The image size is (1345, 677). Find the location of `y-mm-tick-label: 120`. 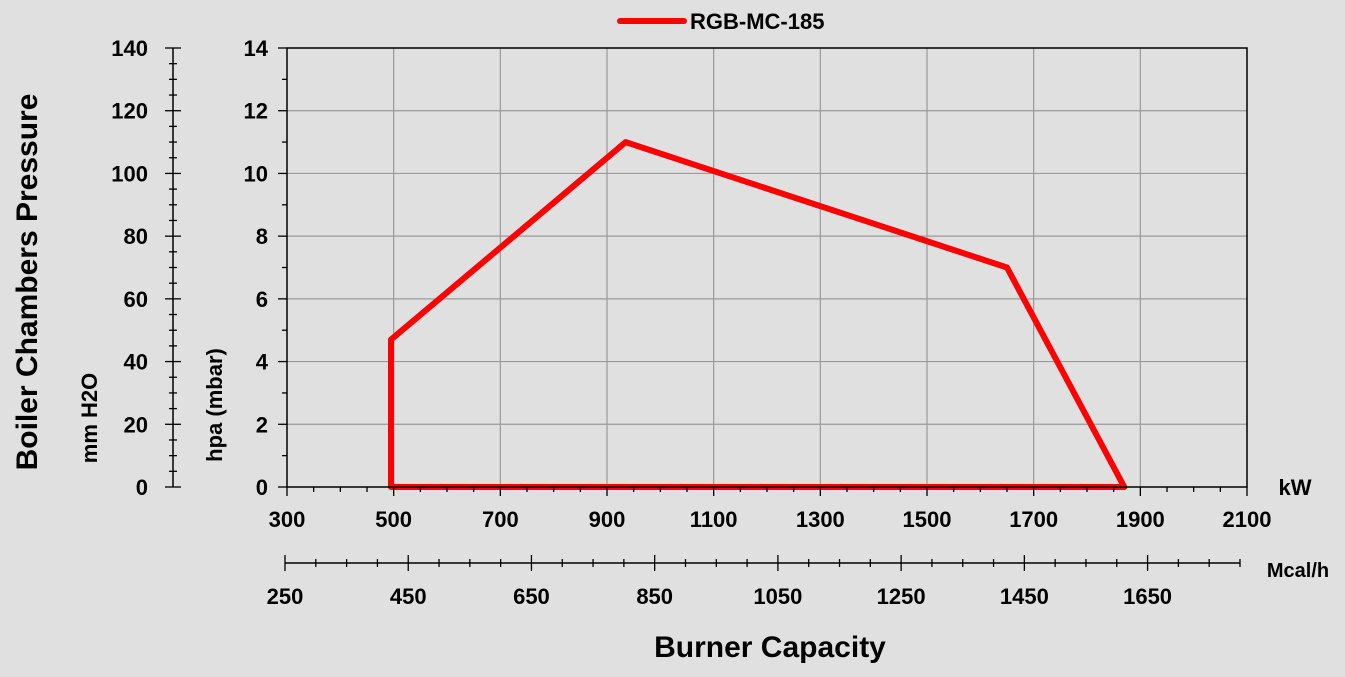

y-mm-tick-label: 120 is located at coordinates (129, 111).